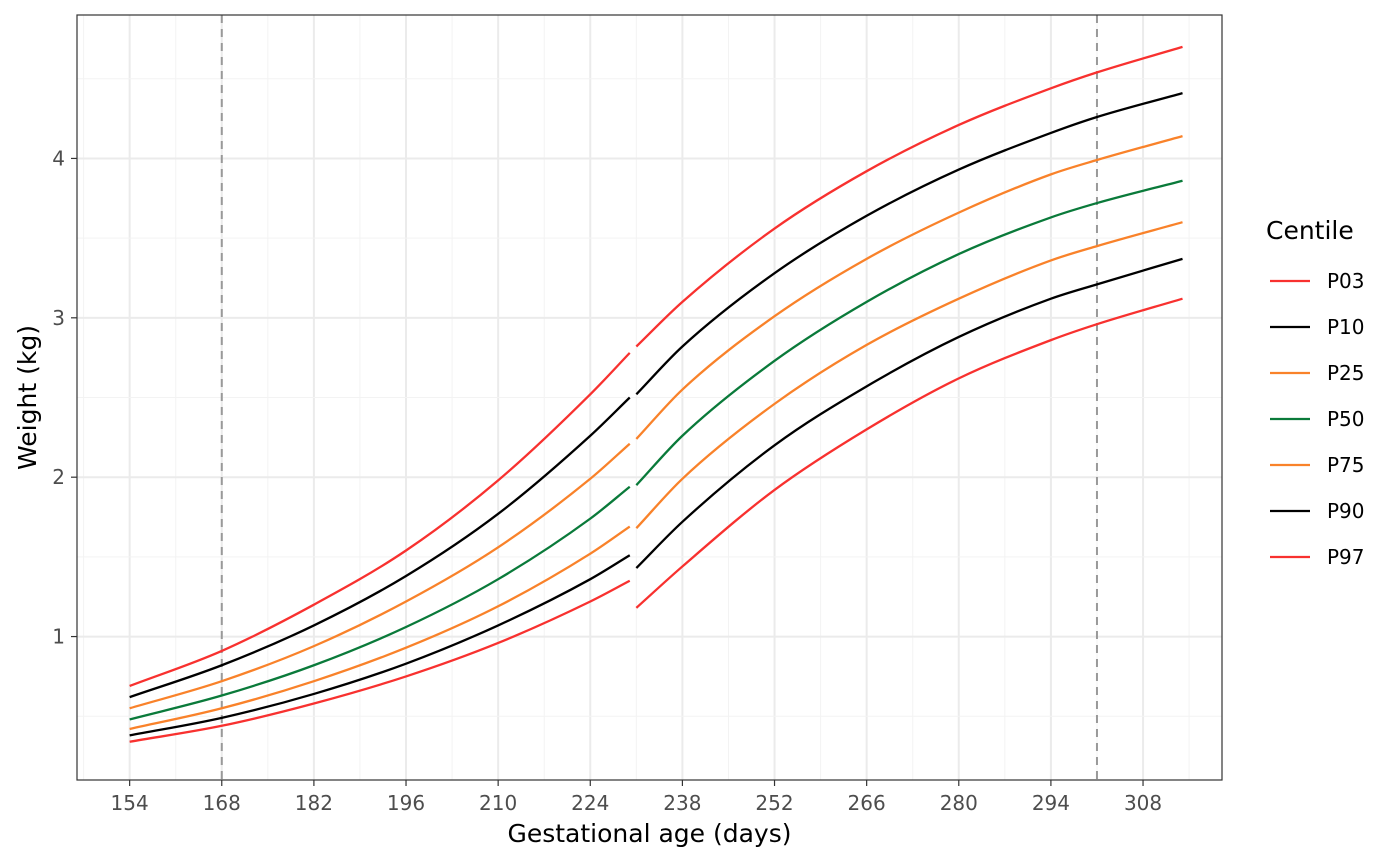  What do you see at coordinates (774, 803) in the screenshot?
I see `x-tick-label: 252` at bounding box center [774, 803].